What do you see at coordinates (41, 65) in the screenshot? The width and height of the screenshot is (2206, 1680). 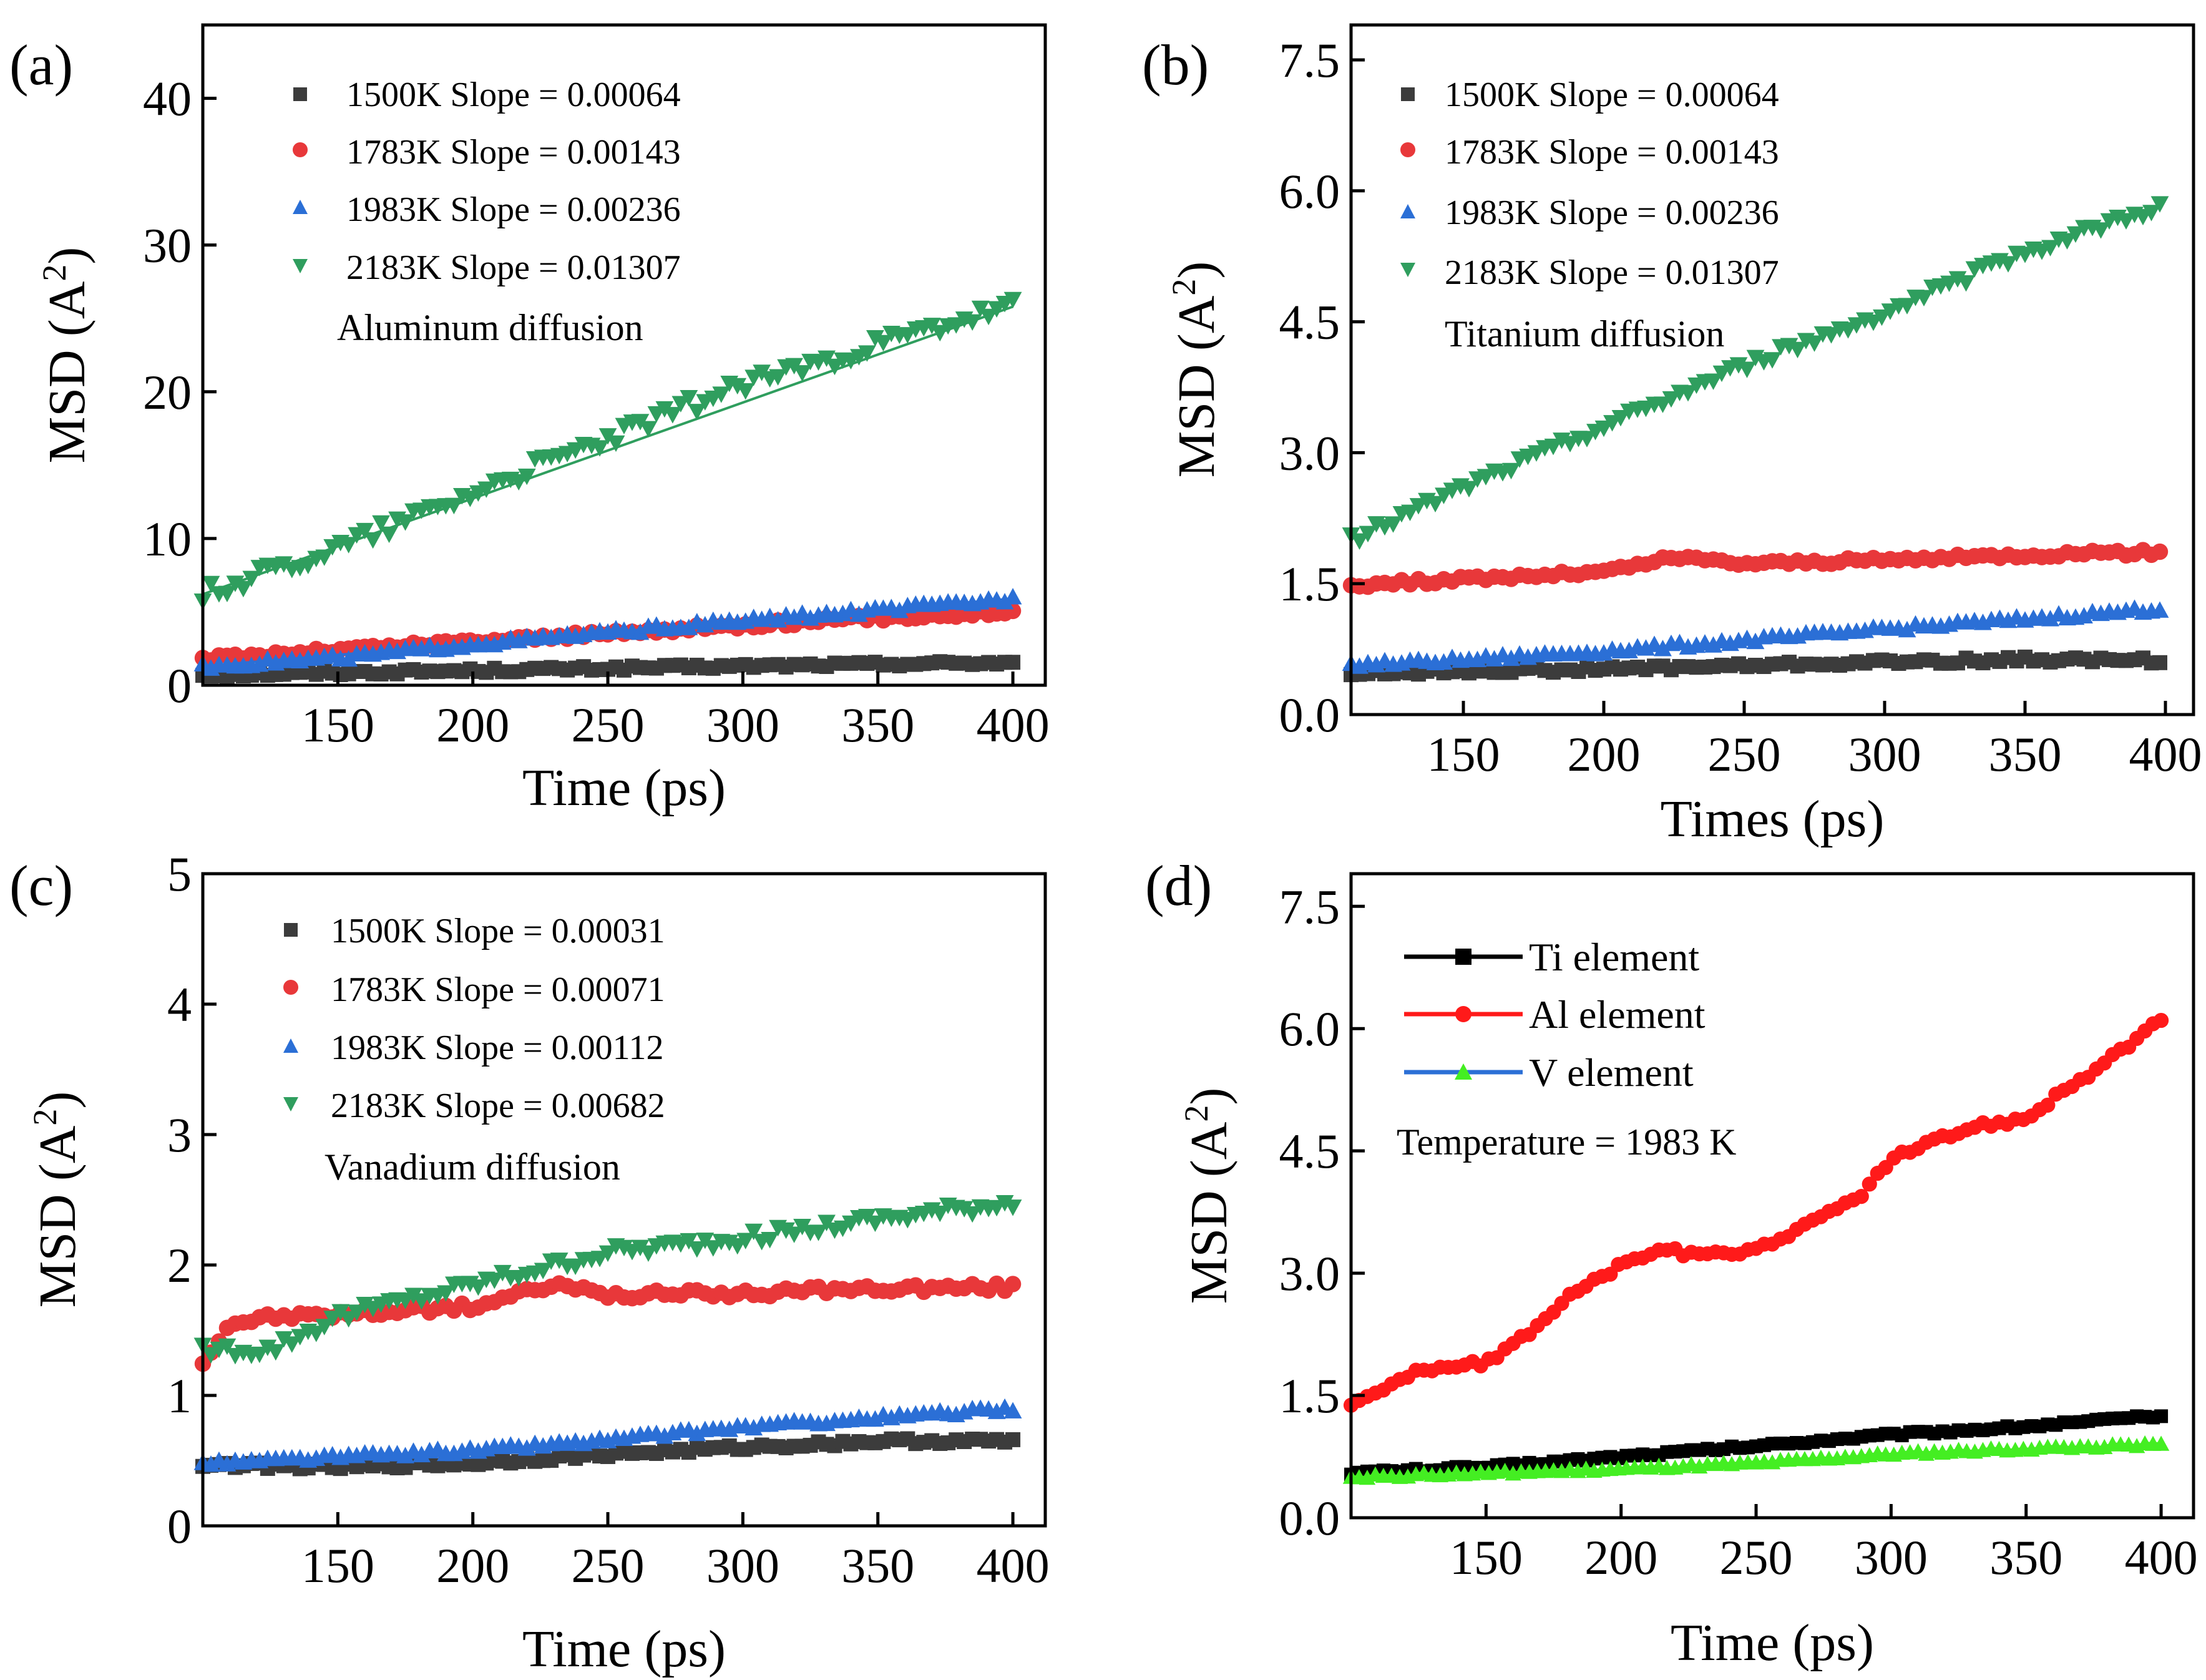 I see `panel-label: (a)` at bounding box center [41, 65].